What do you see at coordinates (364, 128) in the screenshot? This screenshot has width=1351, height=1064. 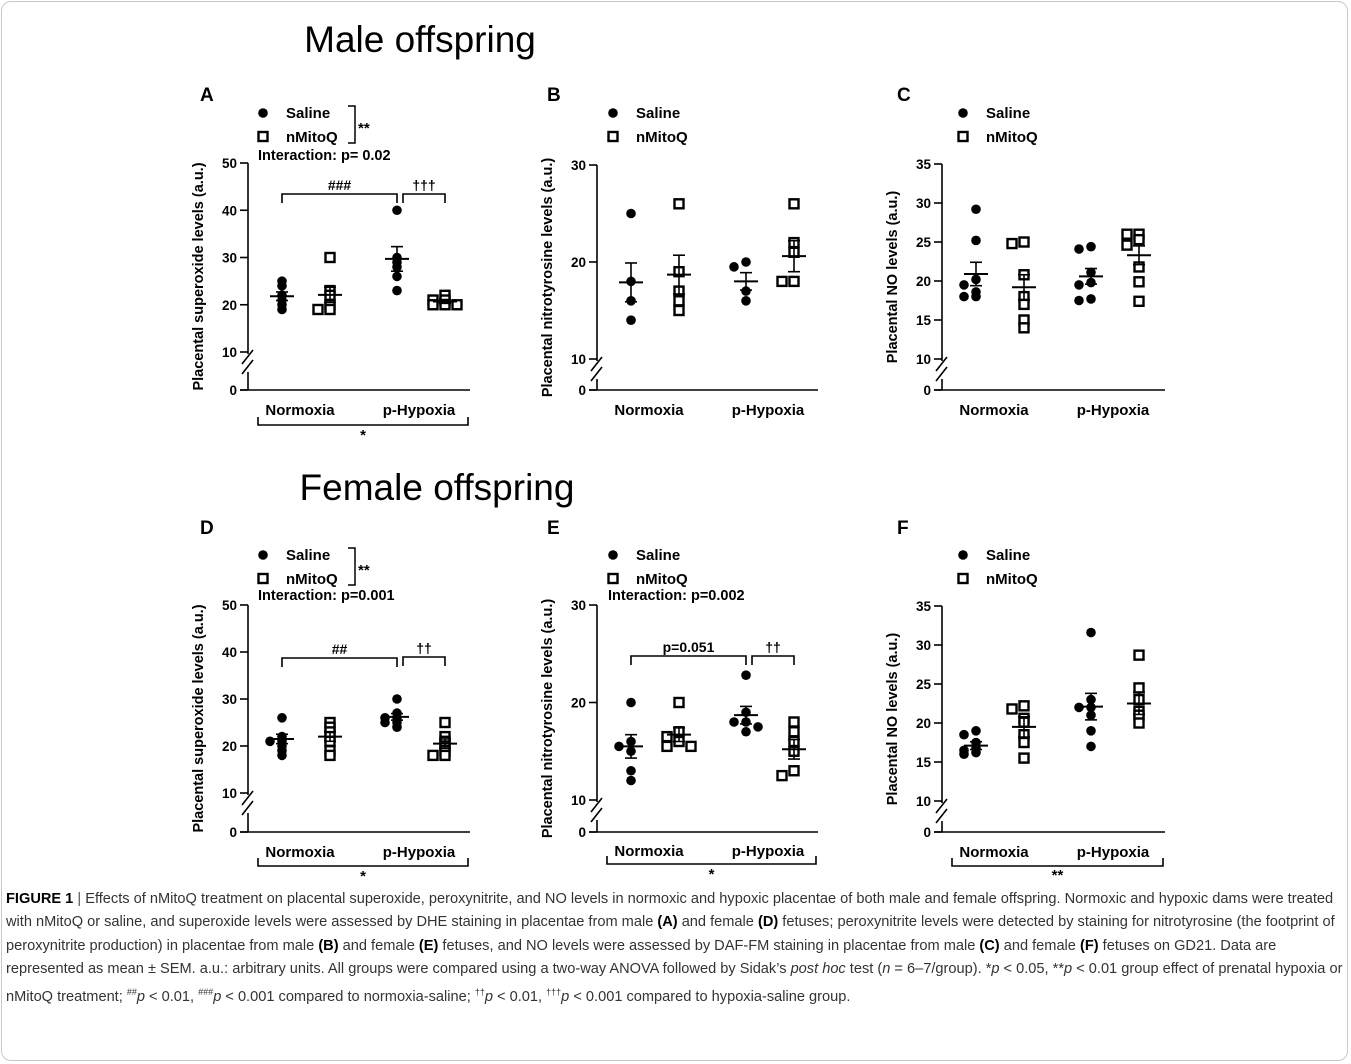 I see `legend-stat: **` at bounding box center [364, 128].